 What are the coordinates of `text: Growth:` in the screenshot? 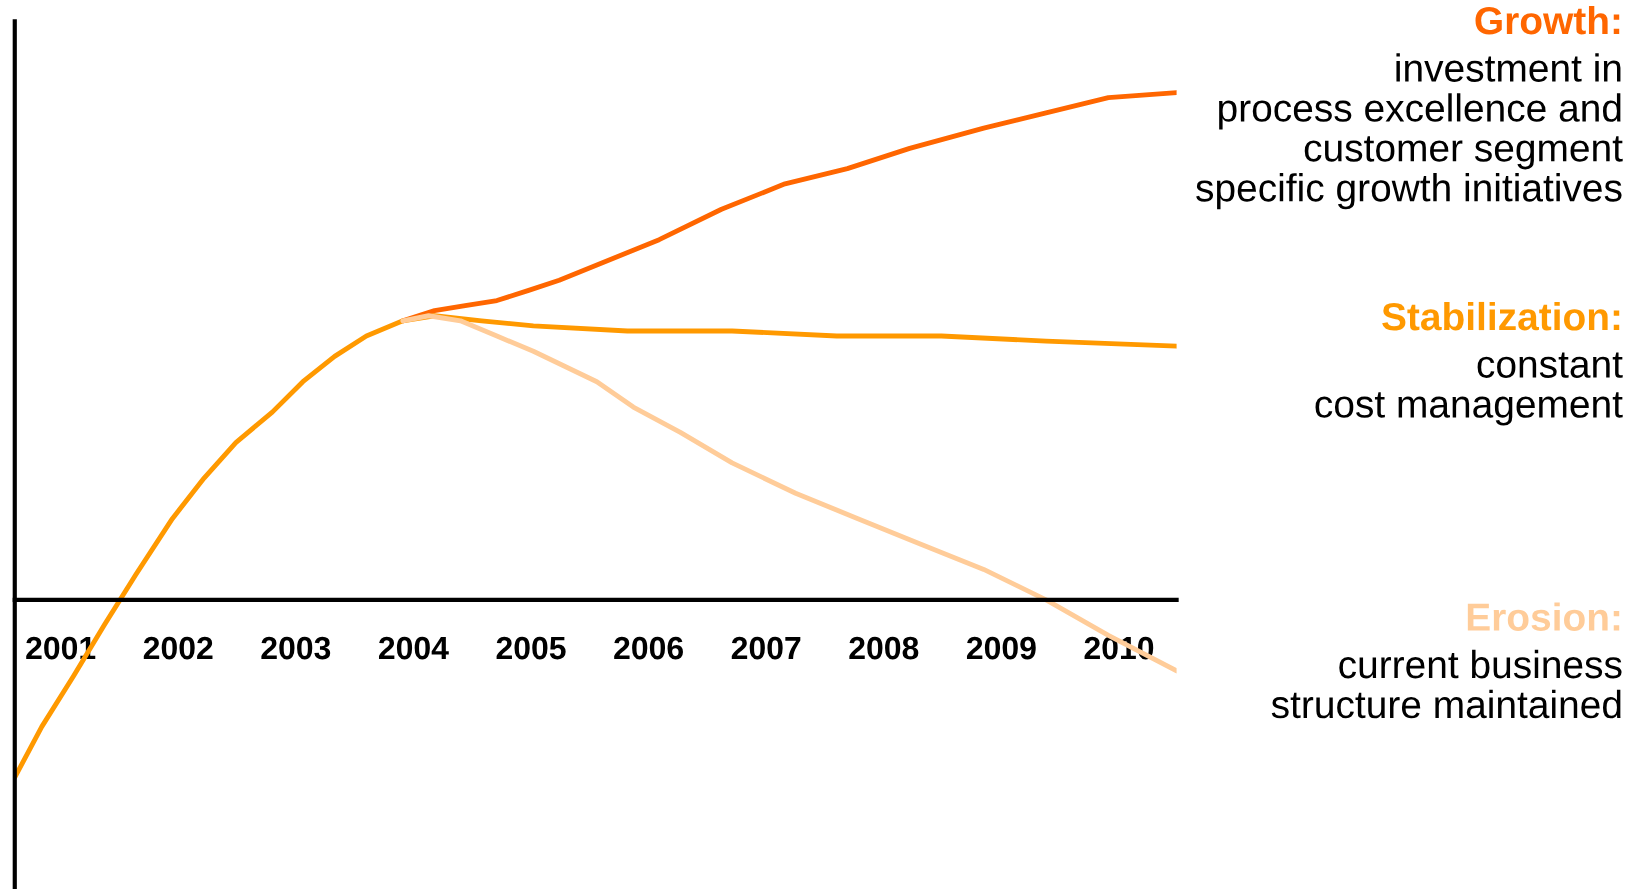 It's located at (1547, 20).